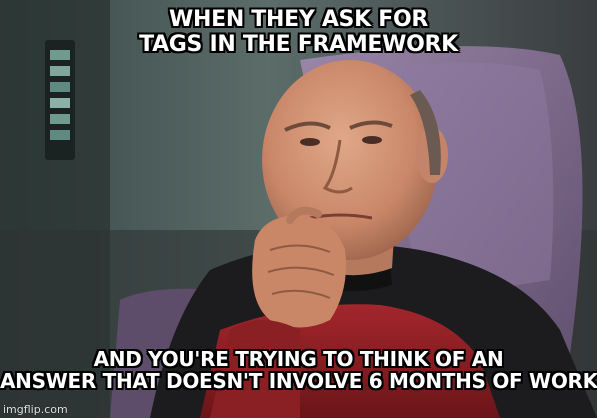 The height and width of the screenshot is (418, 597). I want to click on top-caption-line-1: WHEN THEY ASK FOR, so click(298, 19).